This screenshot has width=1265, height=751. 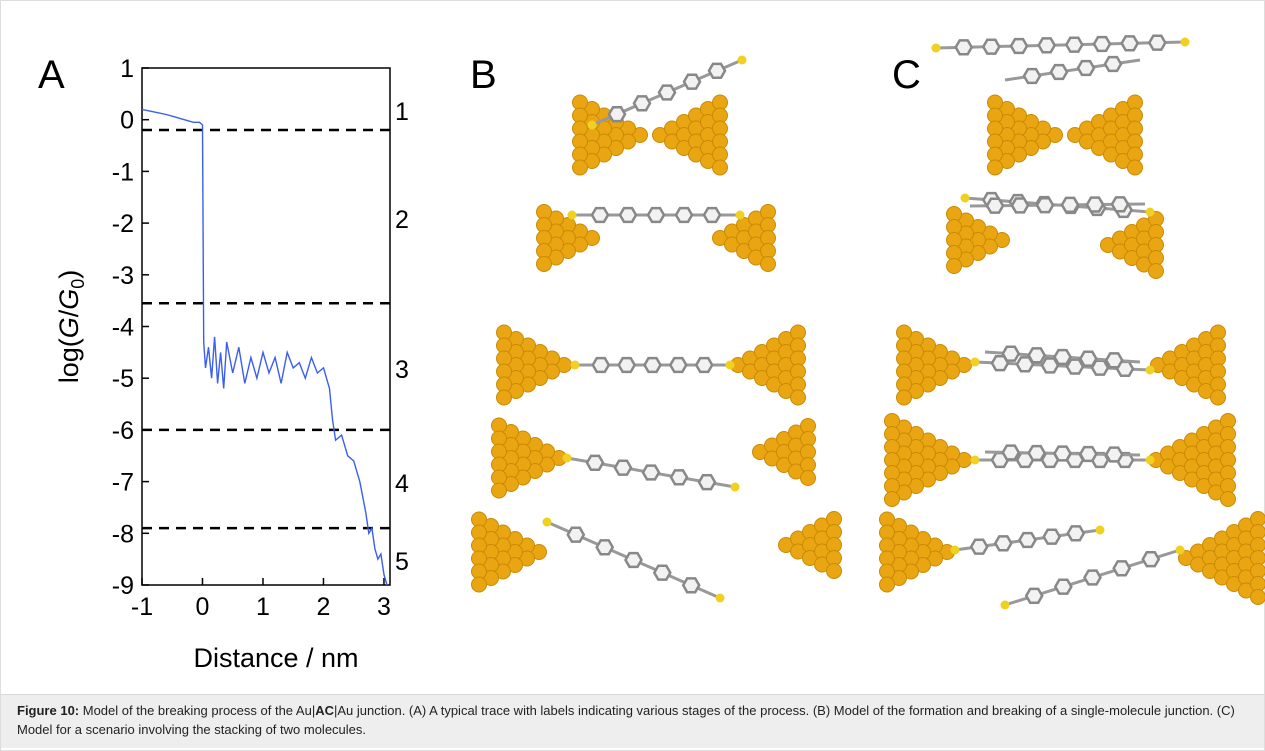 I want to click on y-tick-label: -3, so click(x=123, y=276).